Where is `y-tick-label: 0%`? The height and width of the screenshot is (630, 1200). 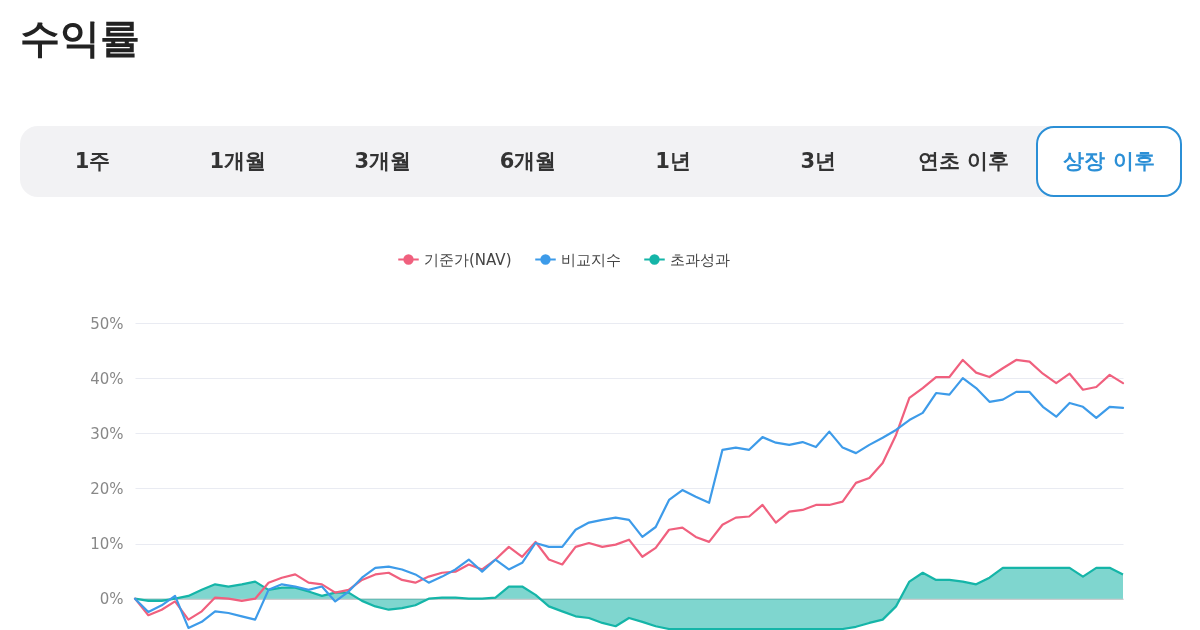 y-tick-label: 0% is located at coordinates (111, 599).